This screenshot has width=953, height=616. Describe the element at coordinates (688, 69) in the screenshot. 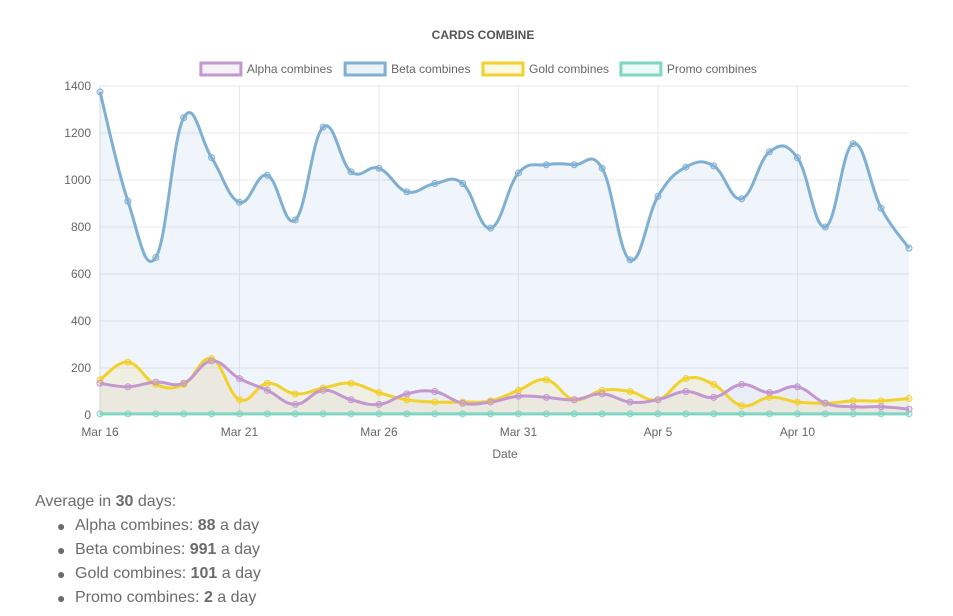

I see `legend-item: Promo combines` at that location.